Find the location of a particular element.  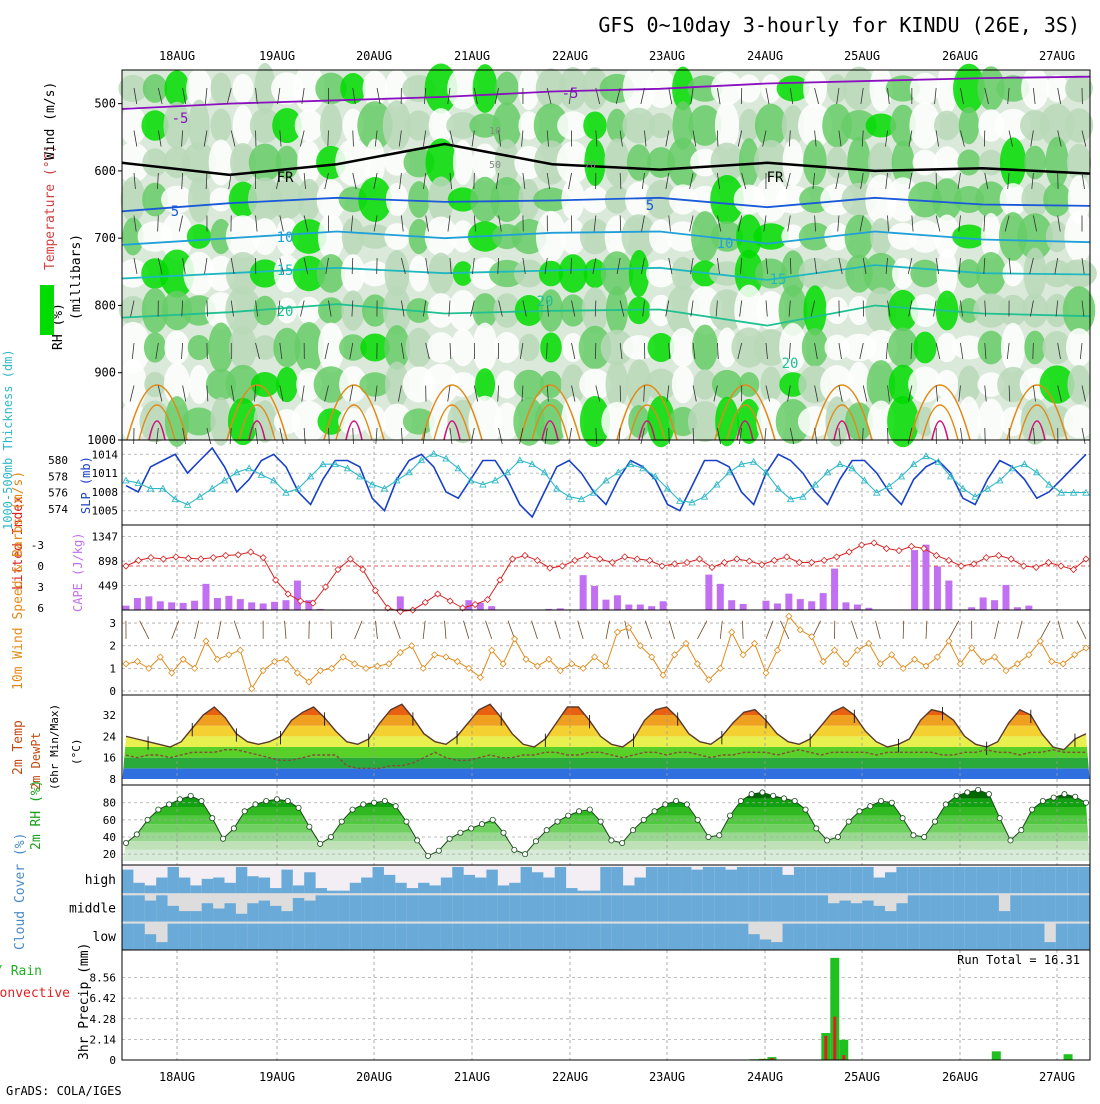

precip-tick-label: 8.56 is located at coordinates (103, 978).